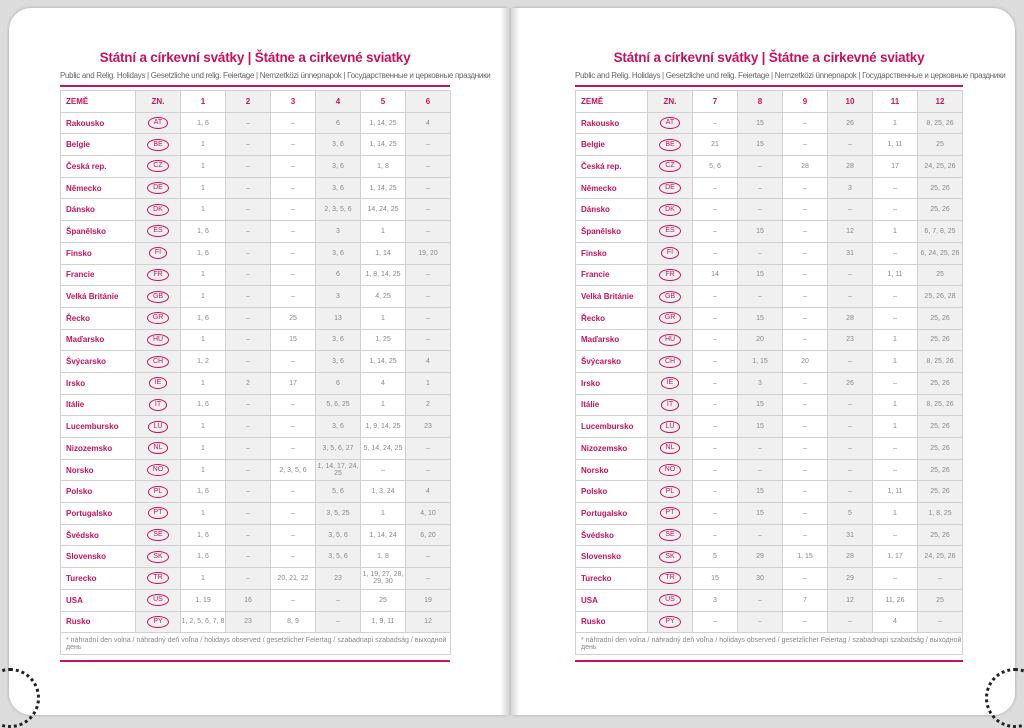 The image size is (1024, 728). Describe the element at coordinates (769, 426) in the screenshot. I see `table-row: Lucembursko LU –15– –1 25, 26` at that location.